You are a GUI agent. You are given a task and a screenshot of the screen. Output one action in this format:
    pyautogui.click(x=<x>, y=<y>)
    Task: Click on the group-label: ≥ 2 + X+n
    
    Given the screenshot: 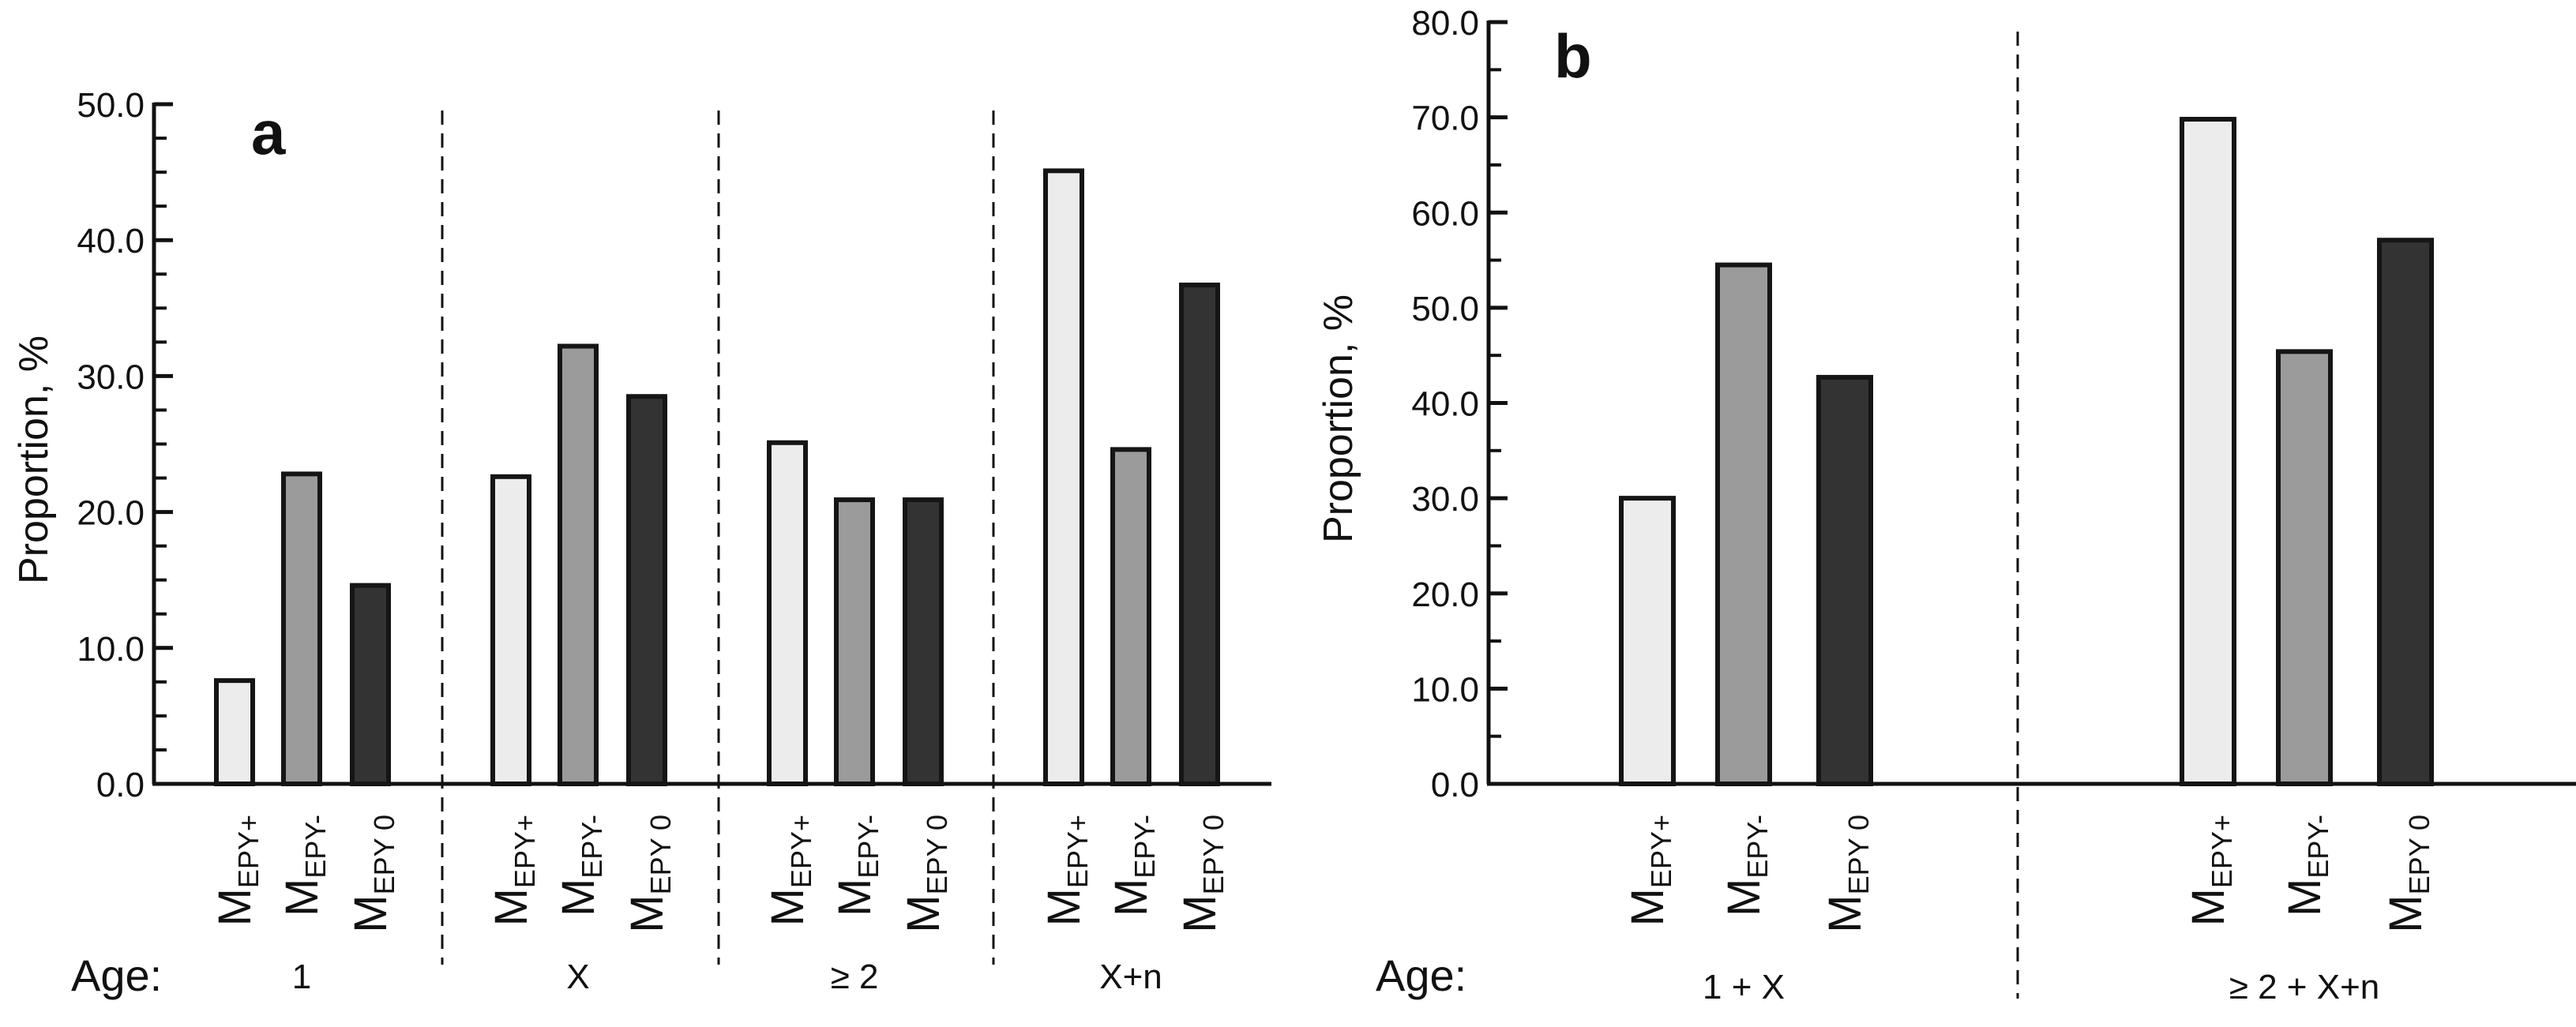 What is the action you would take?
    pyautogui.click(x=2304, y=987)
    